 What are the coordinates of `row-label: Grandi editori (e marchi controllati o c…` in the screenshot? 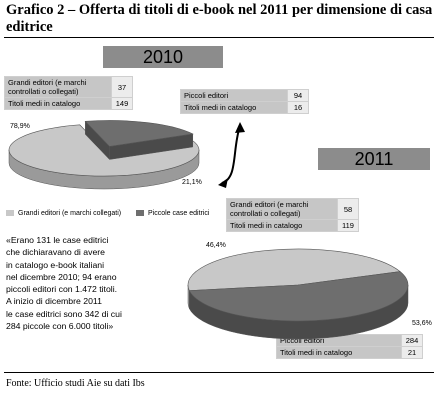 It's located at (282, 209).